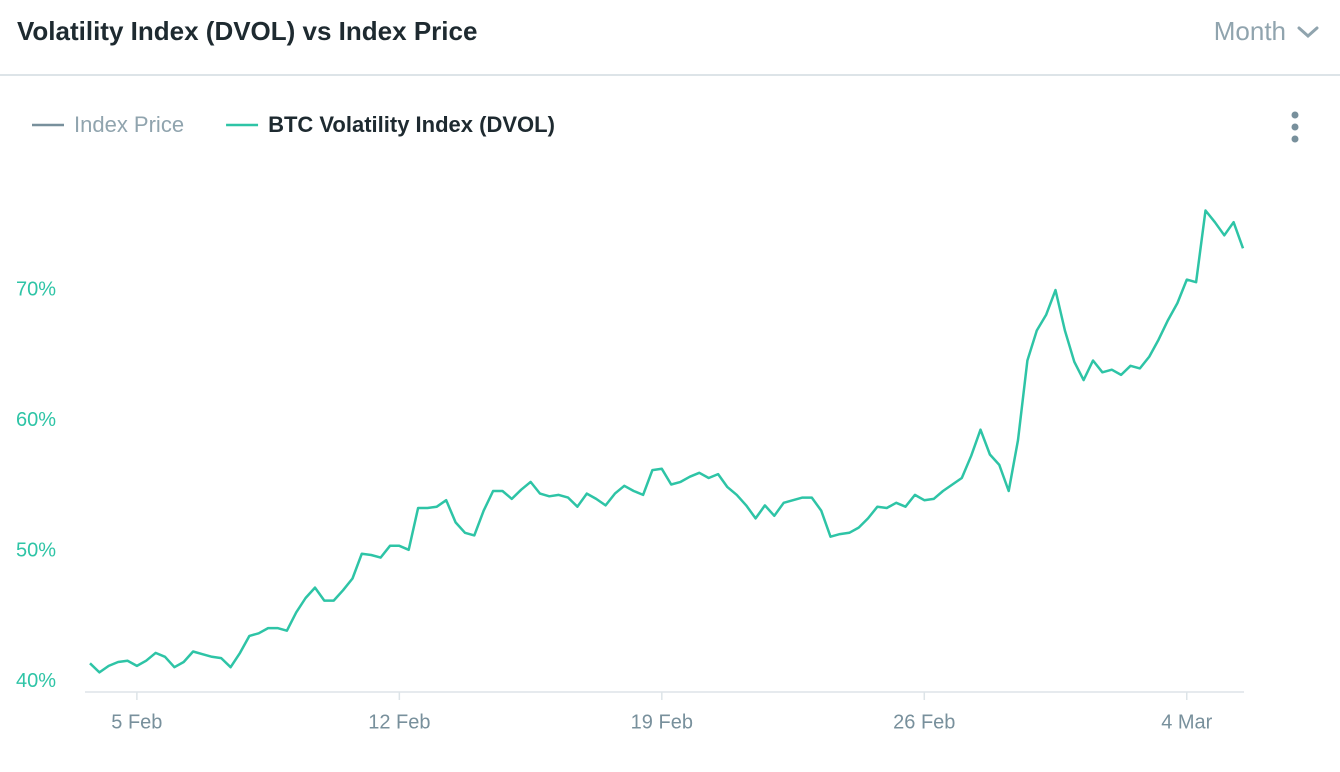 The width and height of the screenshot is (1340, 772). Describe the element at coordinates (670, 75) in the screenshot. I see `header-divider` at that location.